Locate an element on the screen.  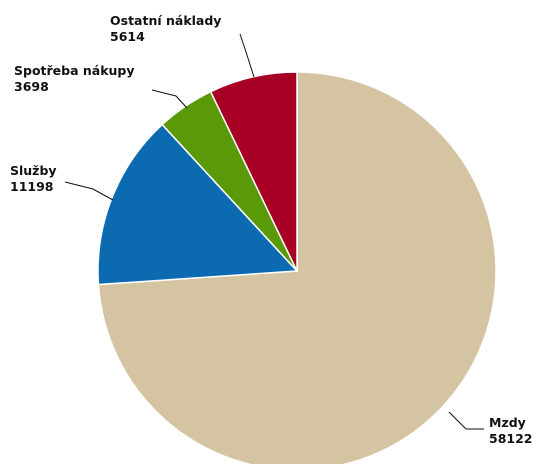
label-ostatni-value: 5614 is located at coordinates (127, 36).